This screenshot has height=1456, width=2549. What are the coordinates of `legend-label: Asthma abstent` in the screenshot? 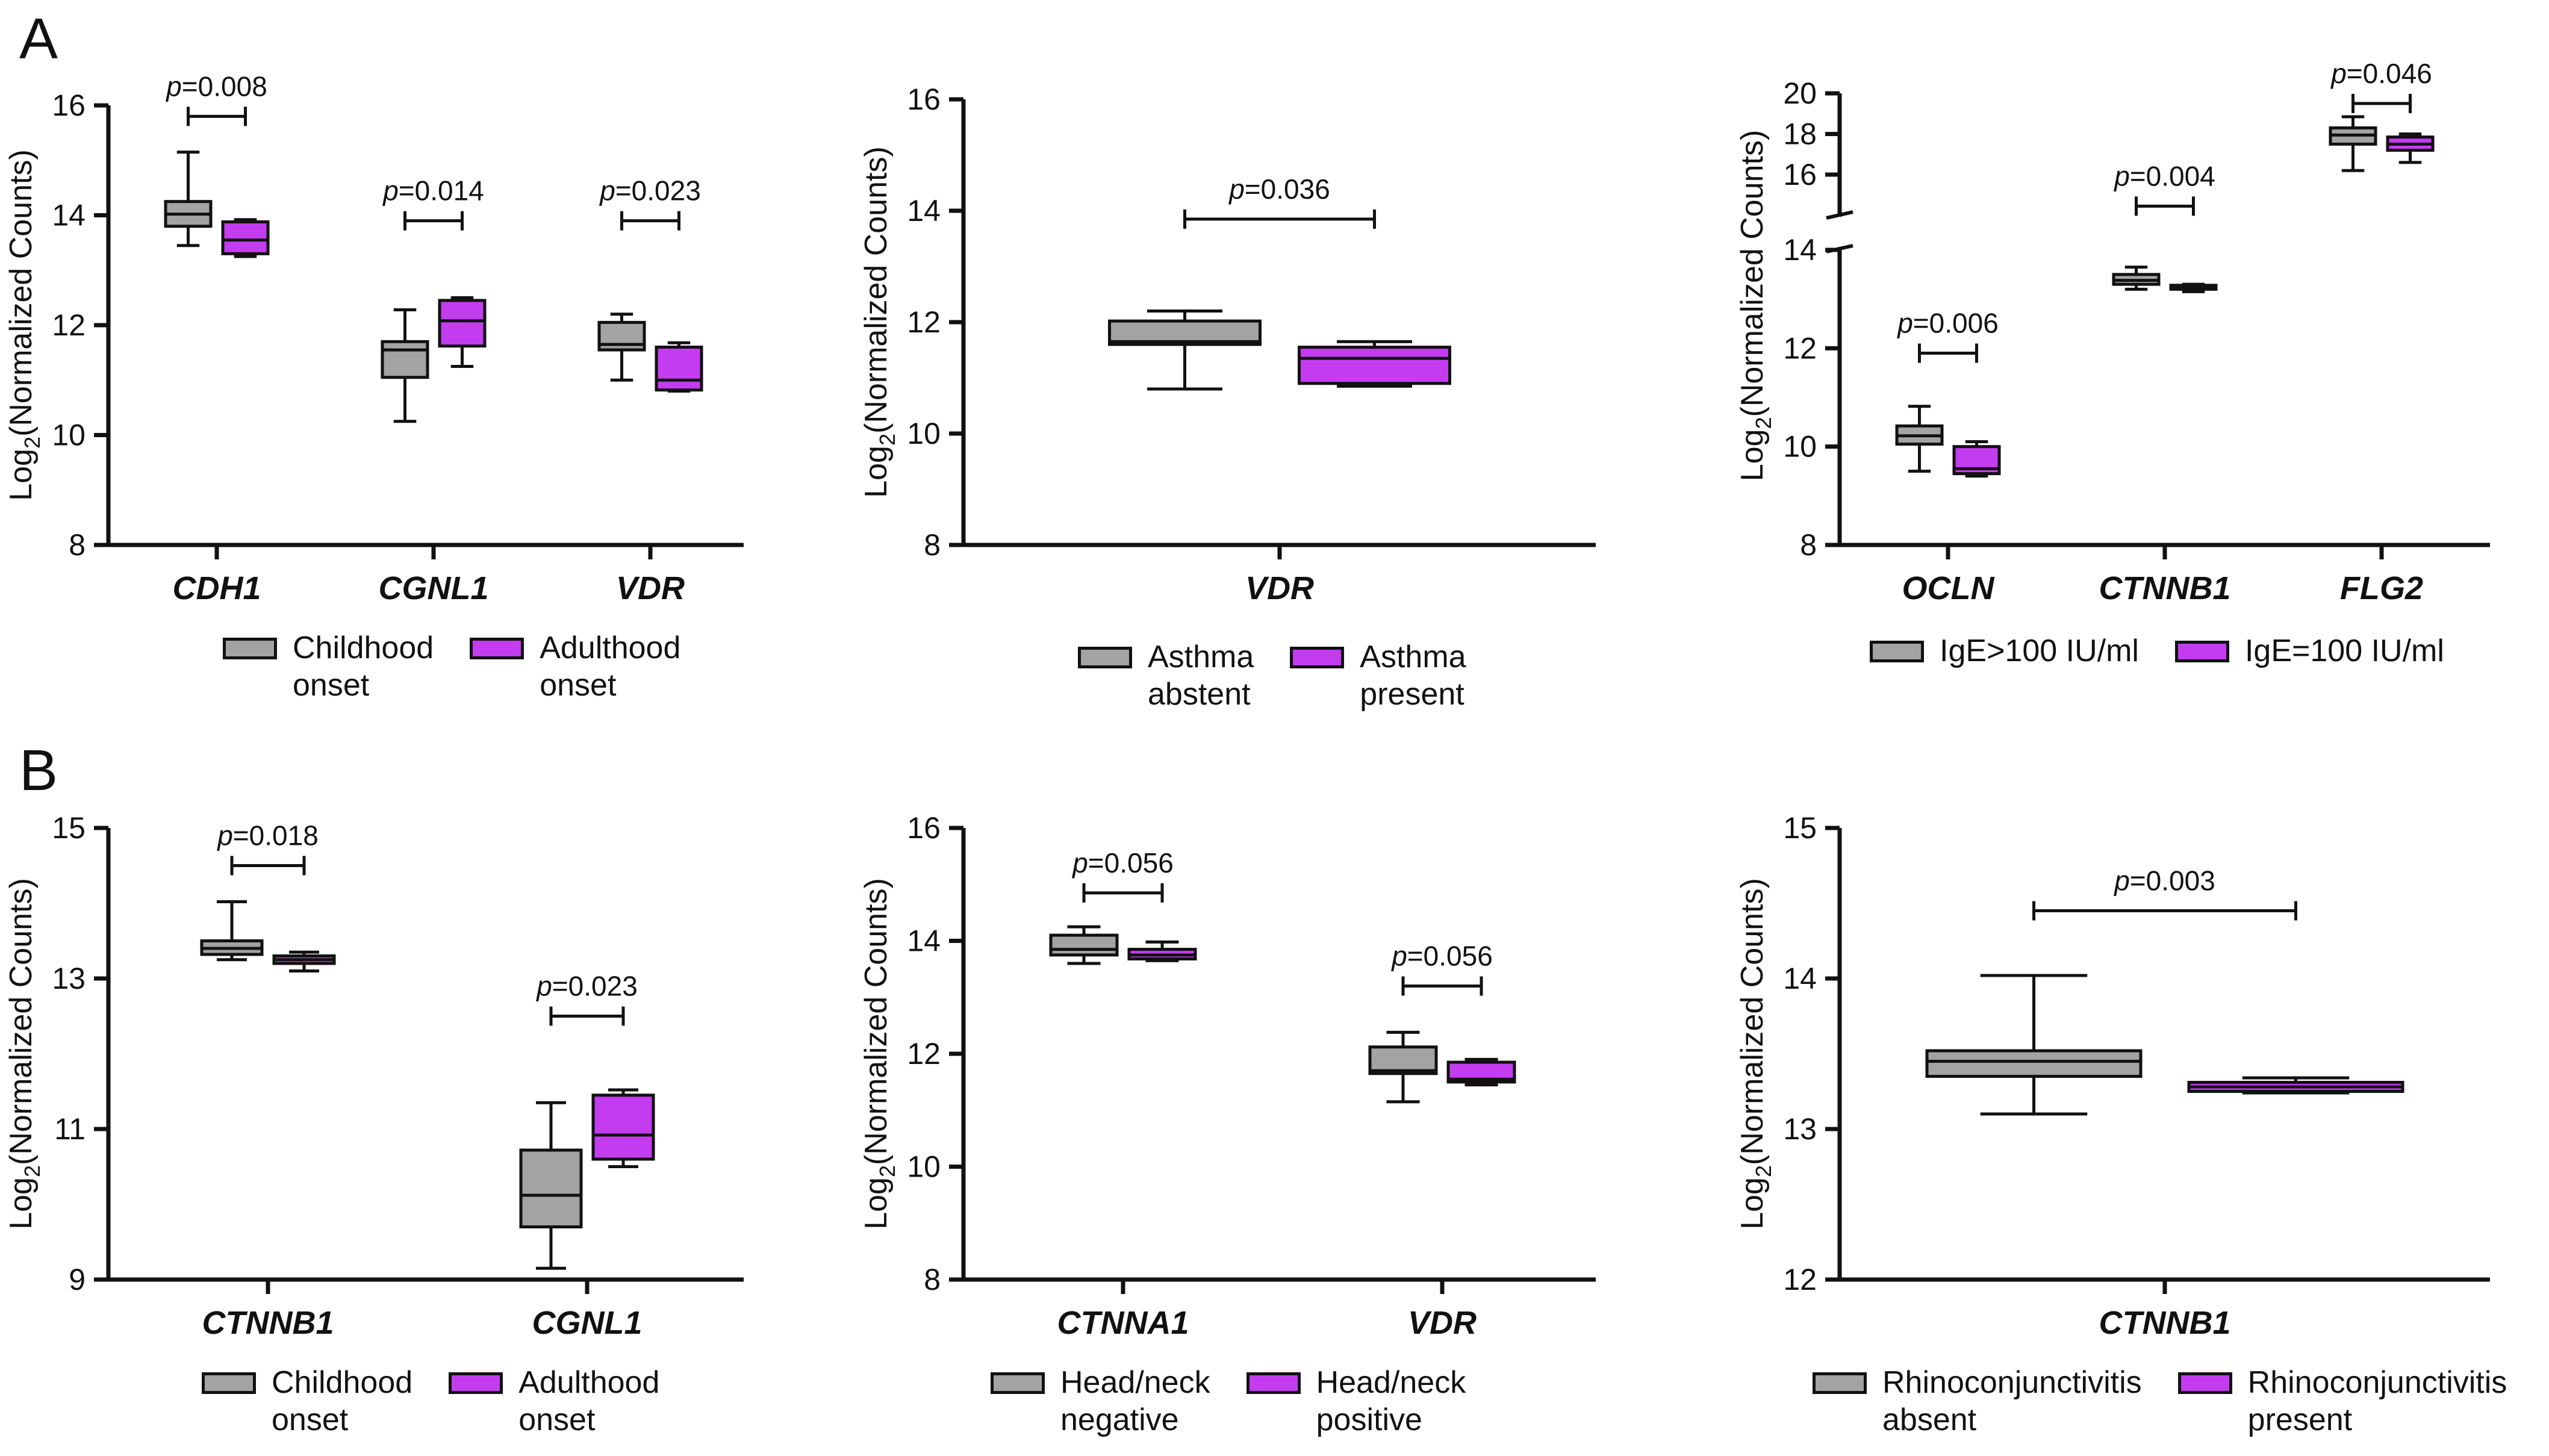 It's located at (1201, 675).